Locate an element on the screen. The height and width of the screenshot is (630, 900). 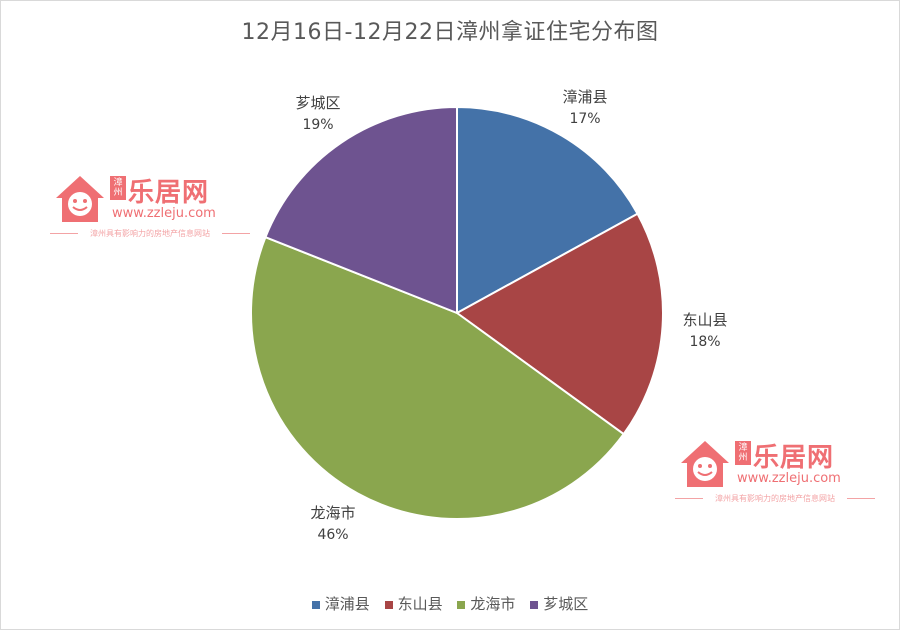
legend-item: 龙海市 is located at coordinates (486, 603).